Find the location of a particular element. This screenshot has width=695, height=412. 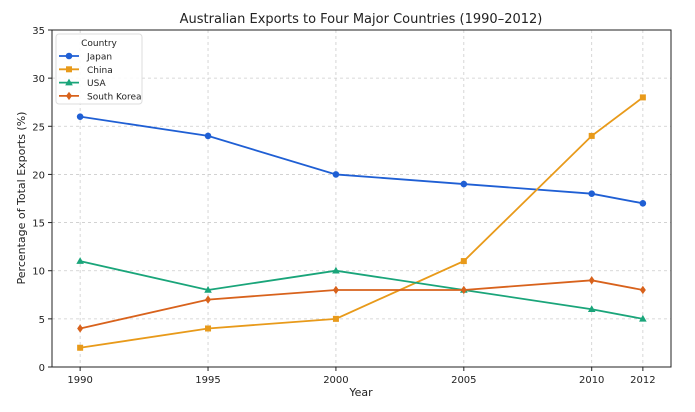

y-tick-label: 10 is located at coordinates (38, 272).